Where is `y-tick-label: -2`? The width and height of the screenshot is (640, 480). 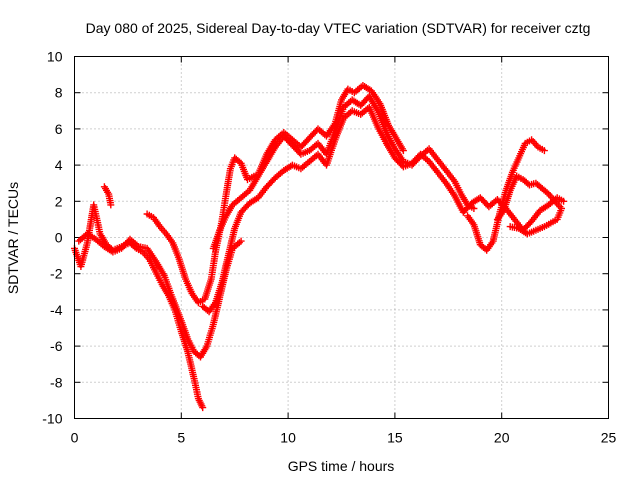 y-tick-label: -2 is located at coordinates (56, 274).